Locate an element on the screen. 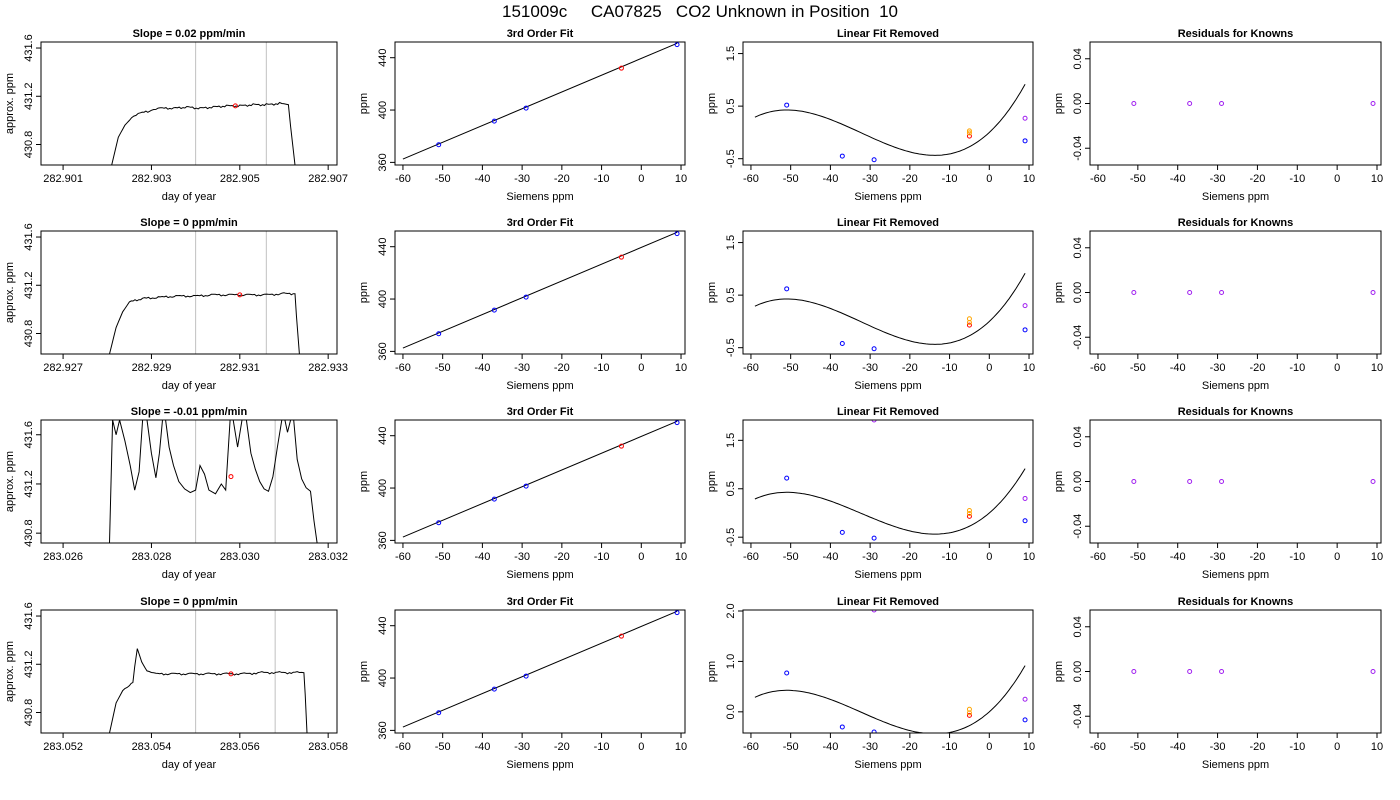 This screenshot has height=800, width=1400. y-tick-label: 1.0 is located at coordinates (731, 661).